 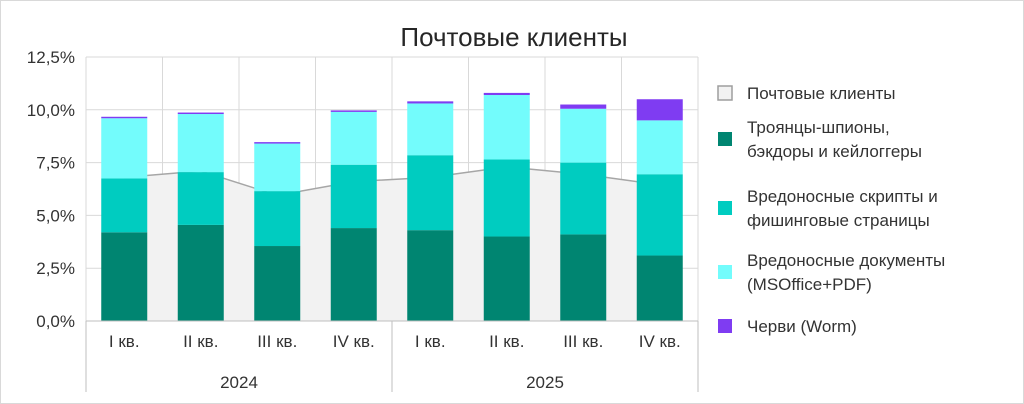 What do you see at coordinates (802, 326) in the screenshot?
I see `legend-label: Черви (Worm)` at bounding box center [802, 326].